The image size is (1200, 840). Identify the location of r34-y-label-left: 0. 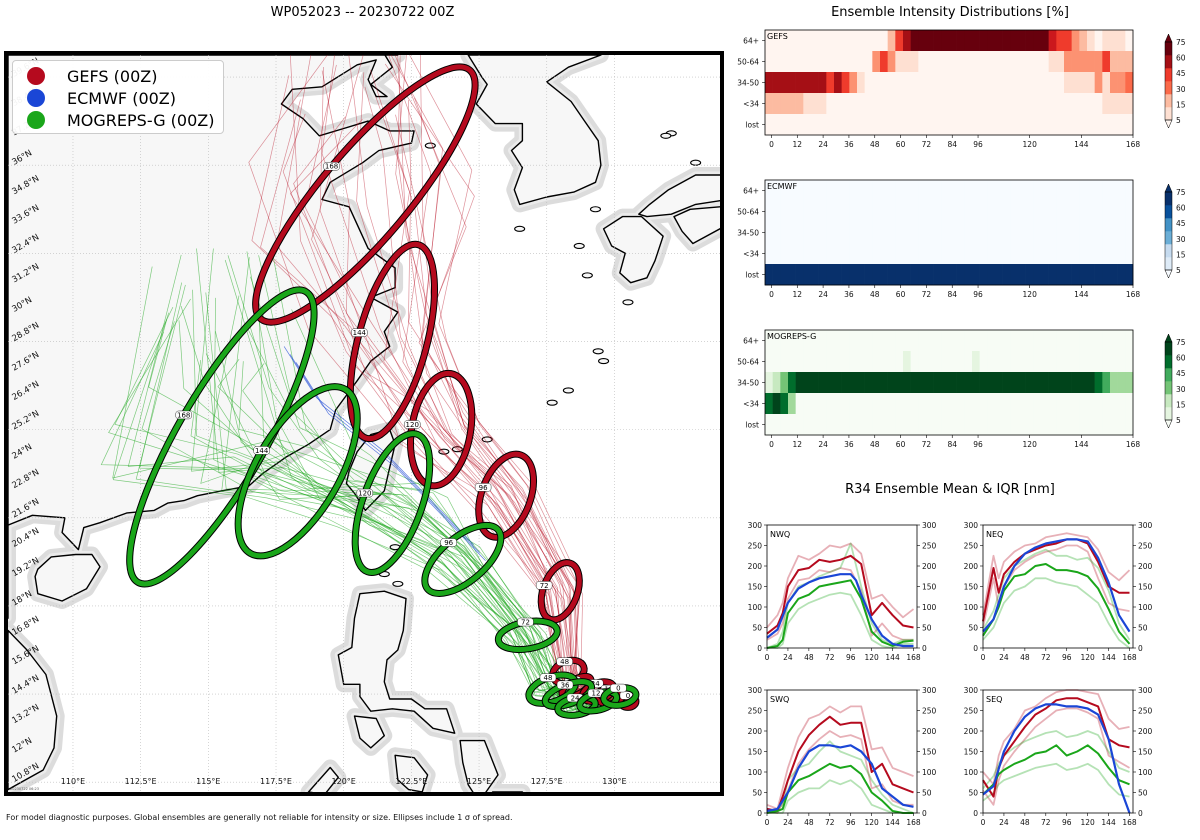
(759, 813).